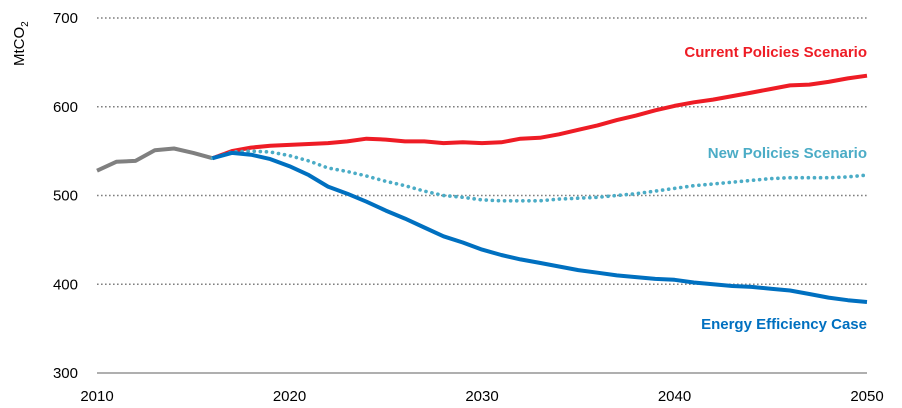  I want to click on x-tick-label: 2030, so click(481, 396).